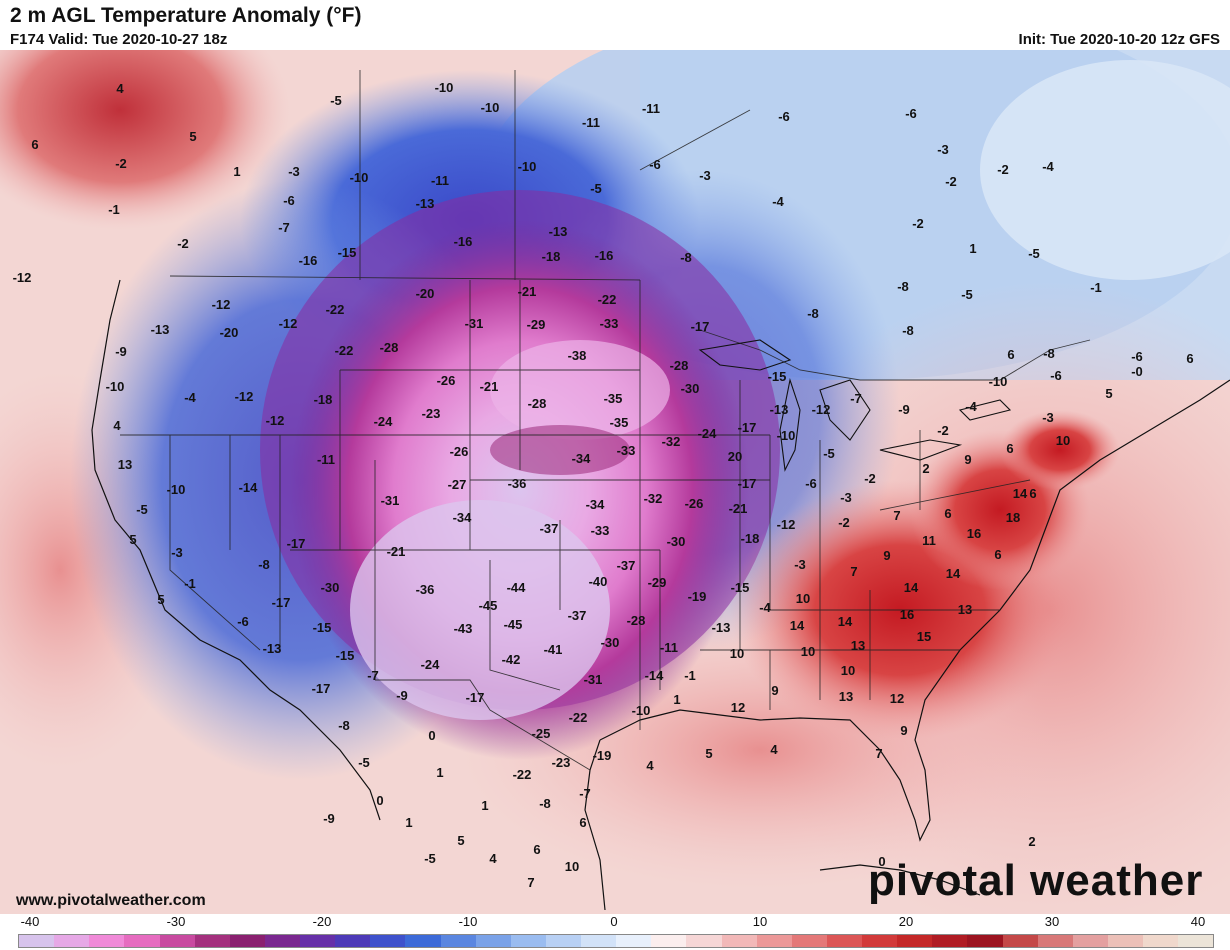 The height and width of the screenshot is (950, 1230). I want to click on anomaly-label: -35, so click(613, 398).